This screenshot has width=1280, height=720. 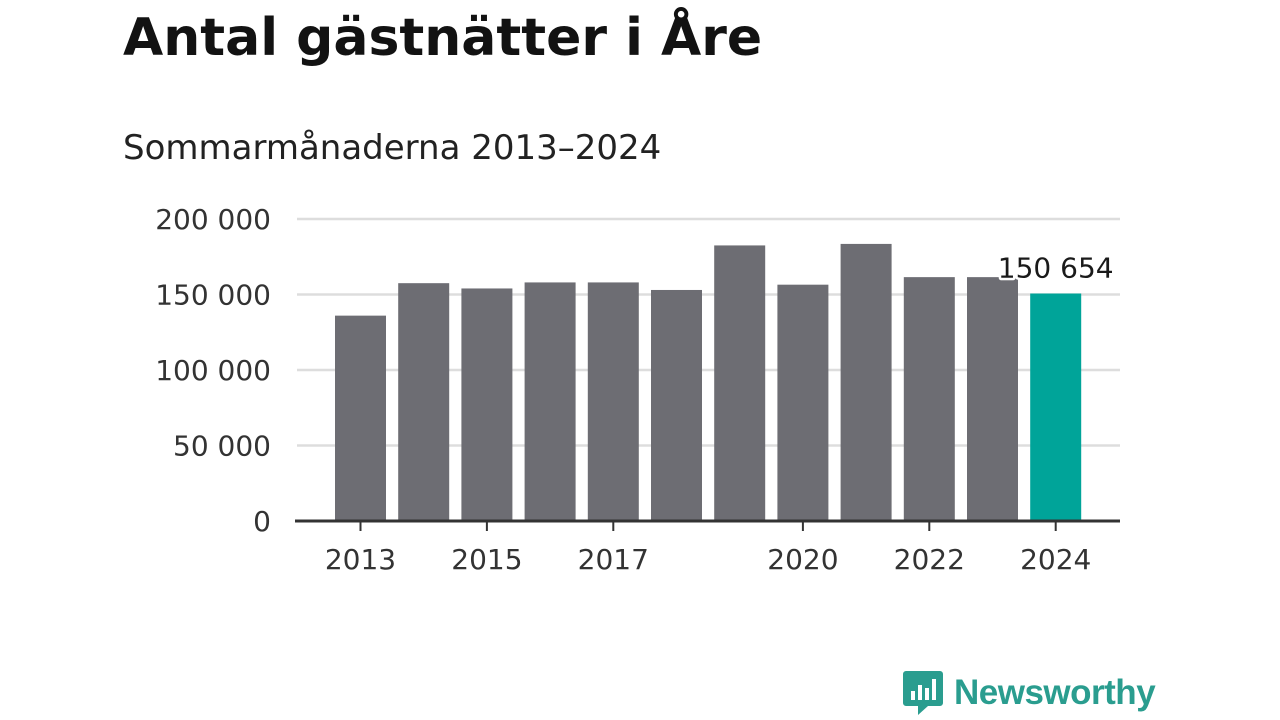 What do you see at coordinates (213, 295) in the screenshot?
I see `y-tick-label: 150 000` at bounding box center [213, 295].